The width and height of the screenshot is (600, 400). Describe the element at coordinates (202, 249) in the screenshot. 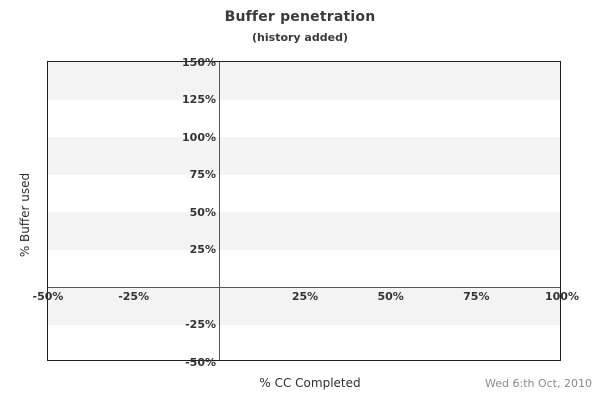

I see `y-tick-label: 25%` at that location.